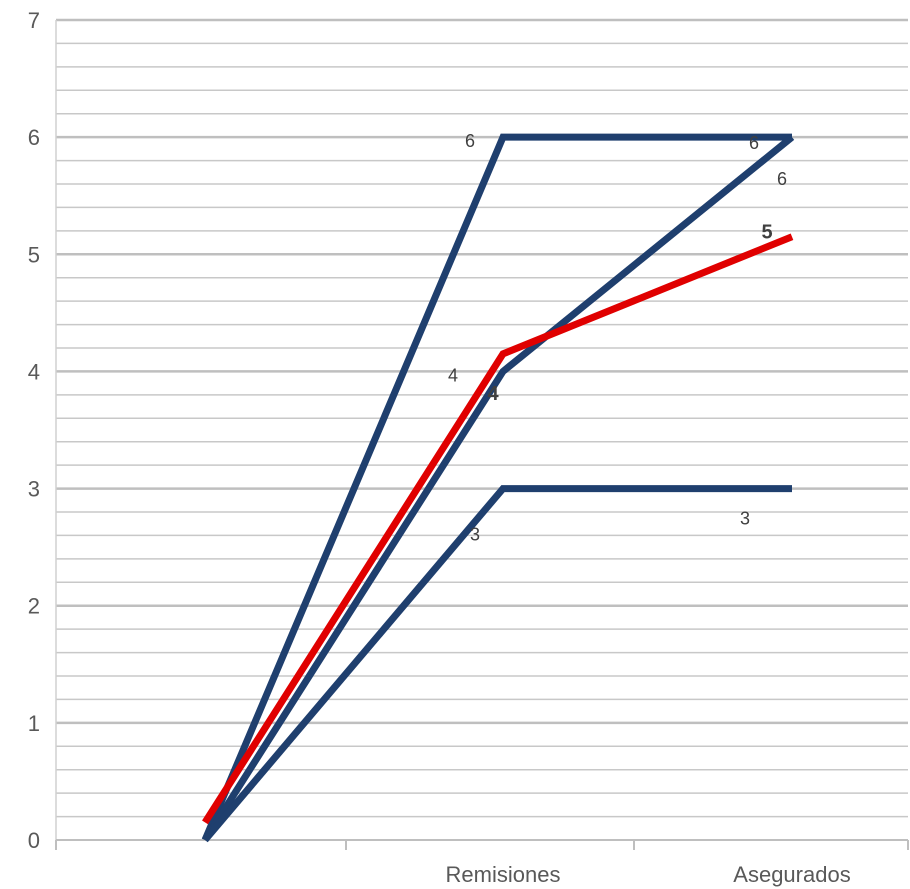 The width and height of the screenshot is (910, 889). I want to click on x-category-label: Remisiones, so click(503, 874).